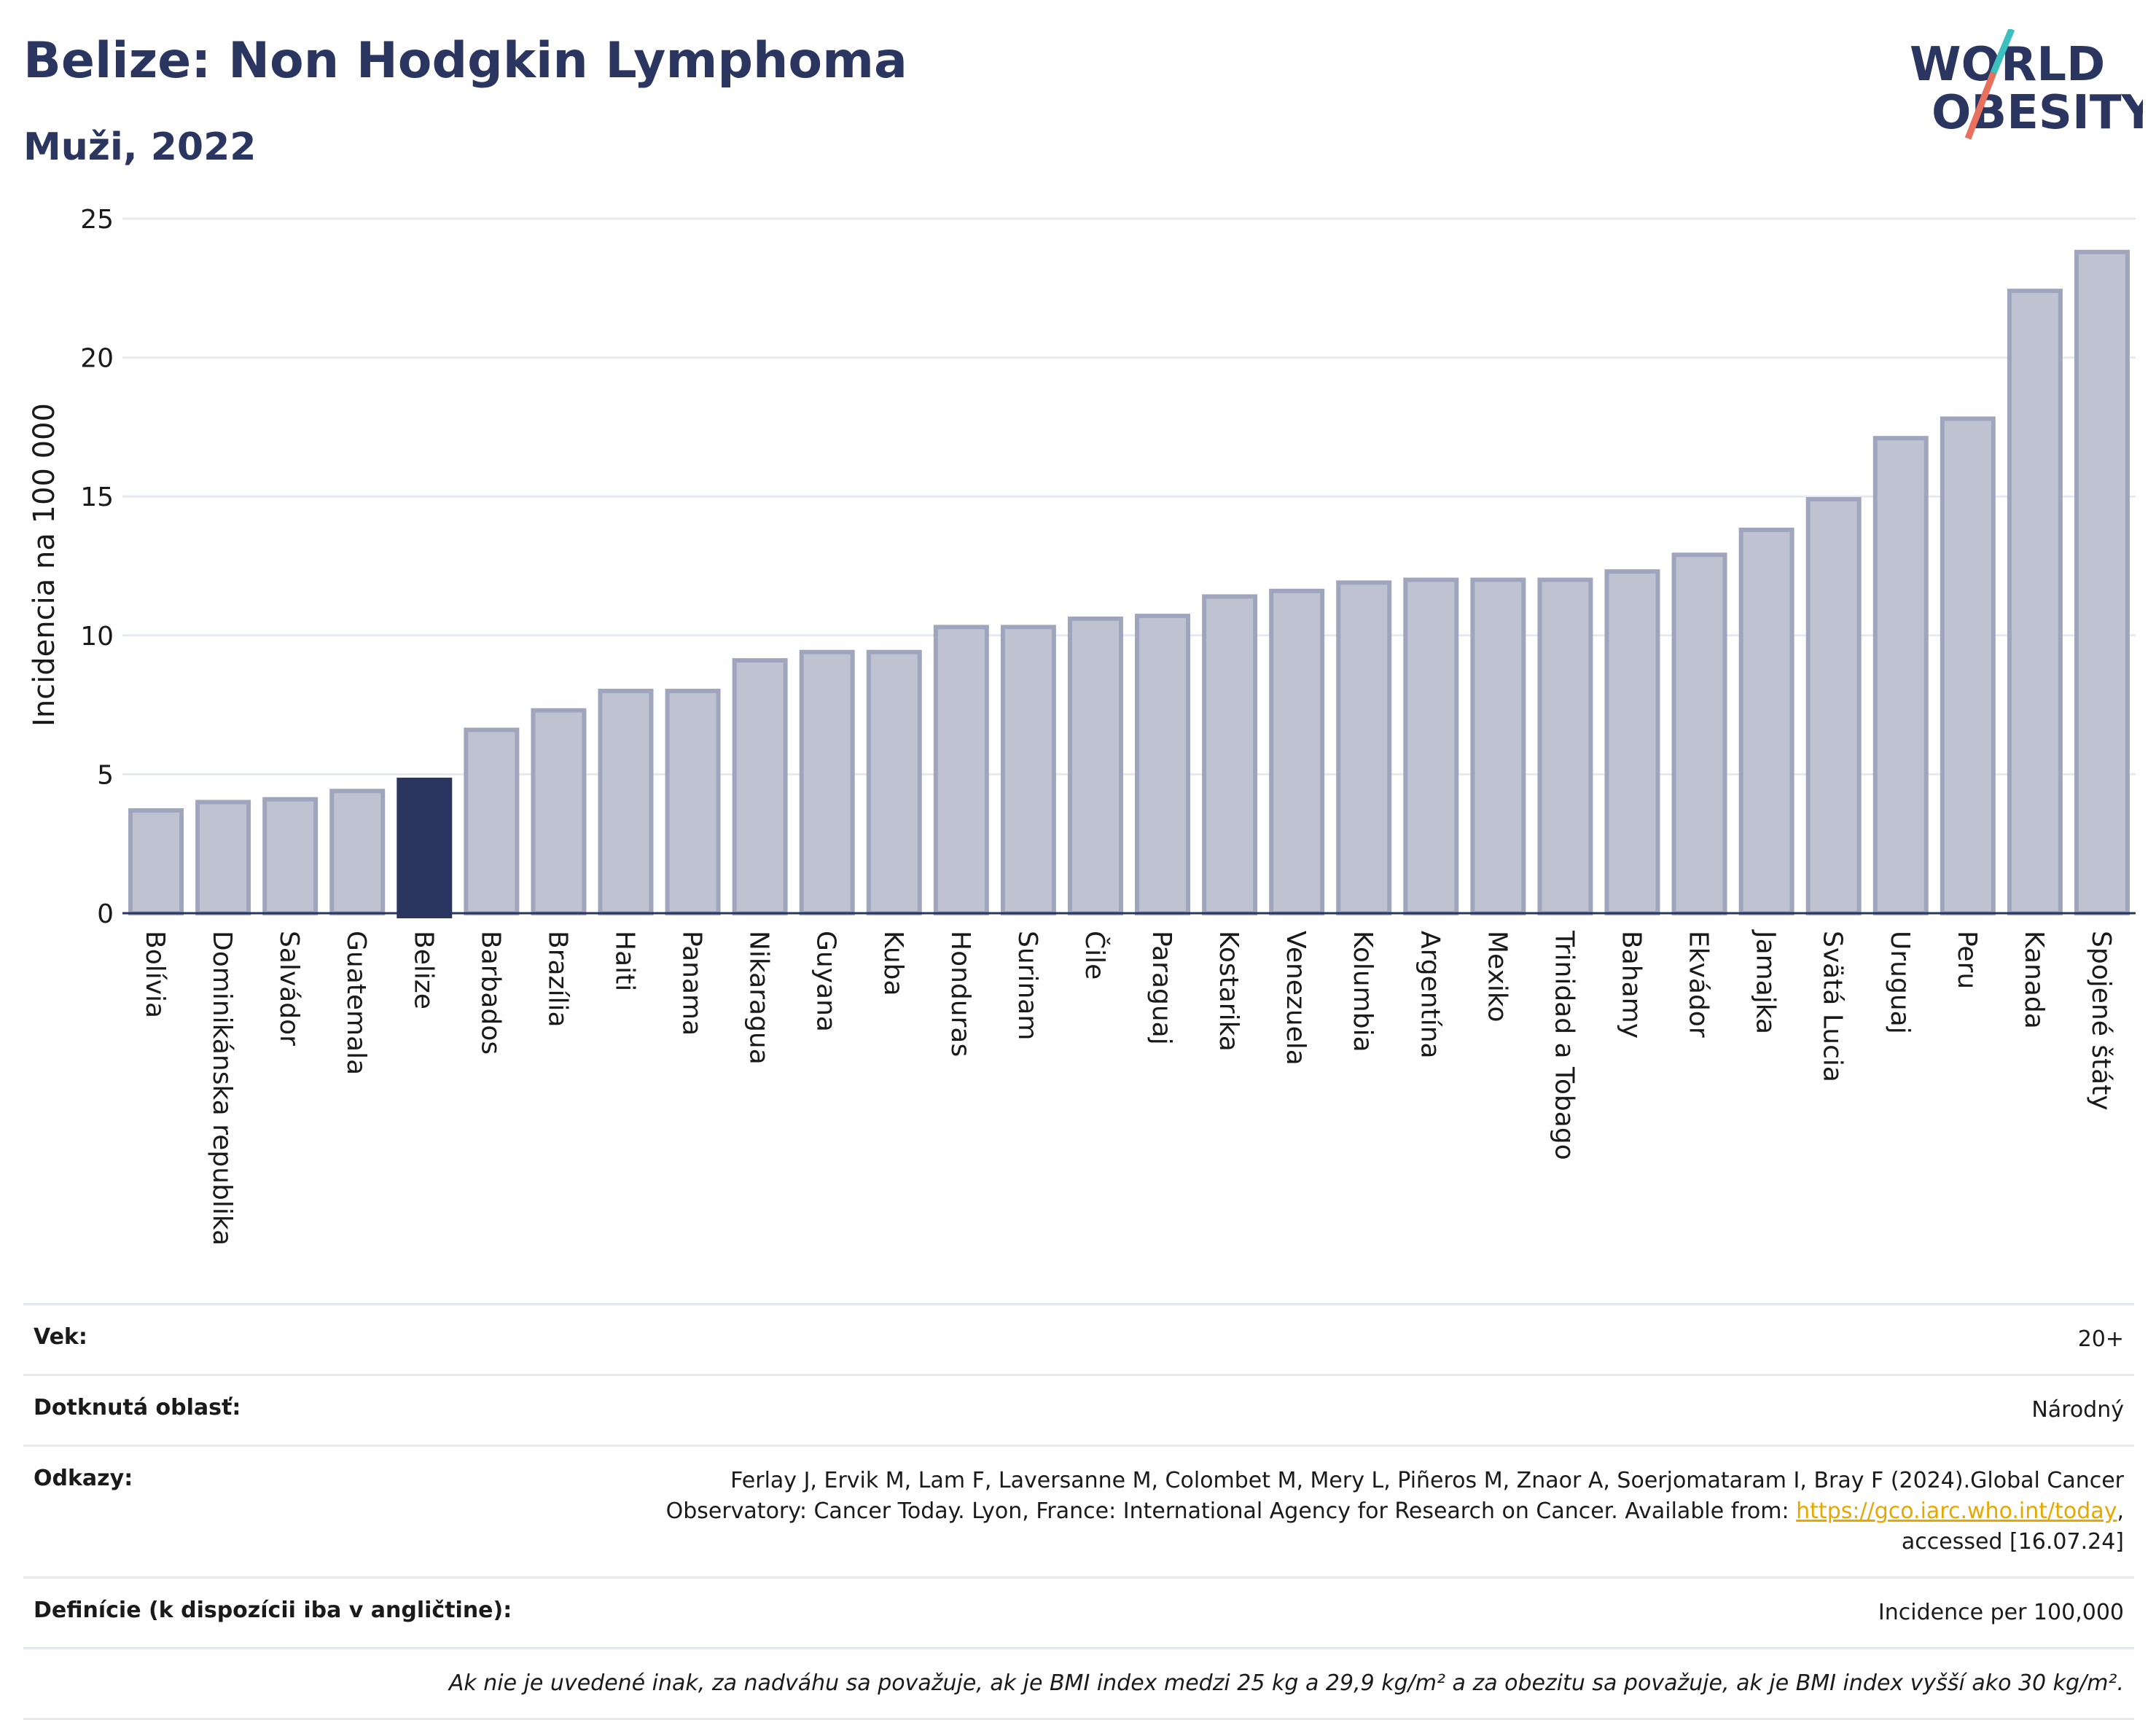  I want to click on bar-jamajka, so click(1766, 721).